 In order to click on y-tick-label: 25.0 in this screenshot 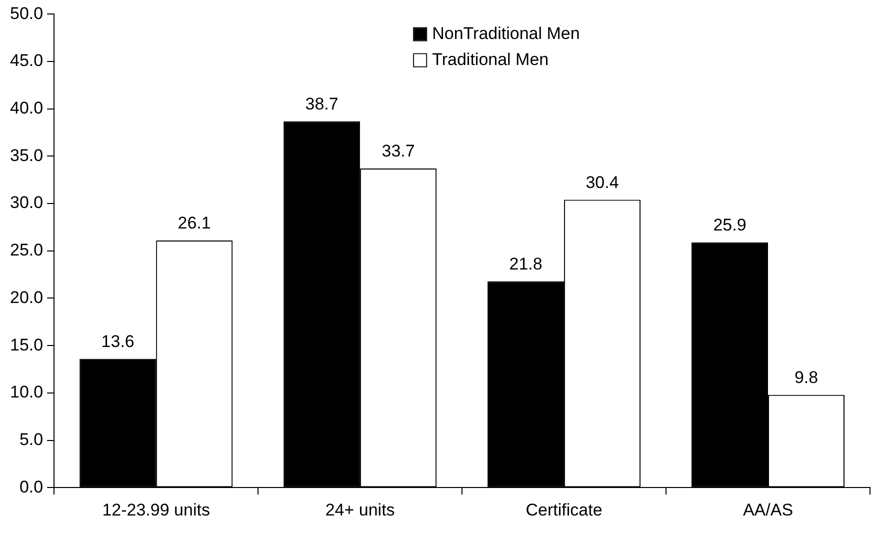, I will do `click(27, 250)`.